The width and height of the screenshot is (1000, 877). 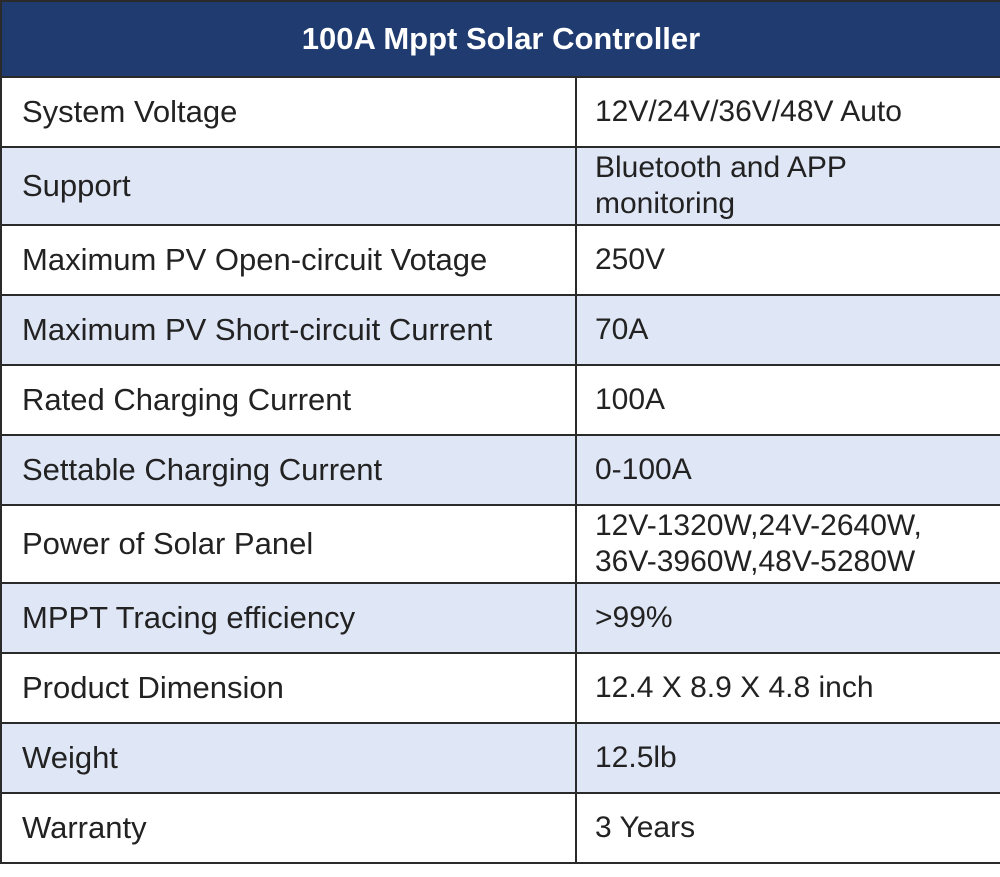 I want to click on spec-value: Bluetooth and APP monitoring, so click(x=787, y=186).